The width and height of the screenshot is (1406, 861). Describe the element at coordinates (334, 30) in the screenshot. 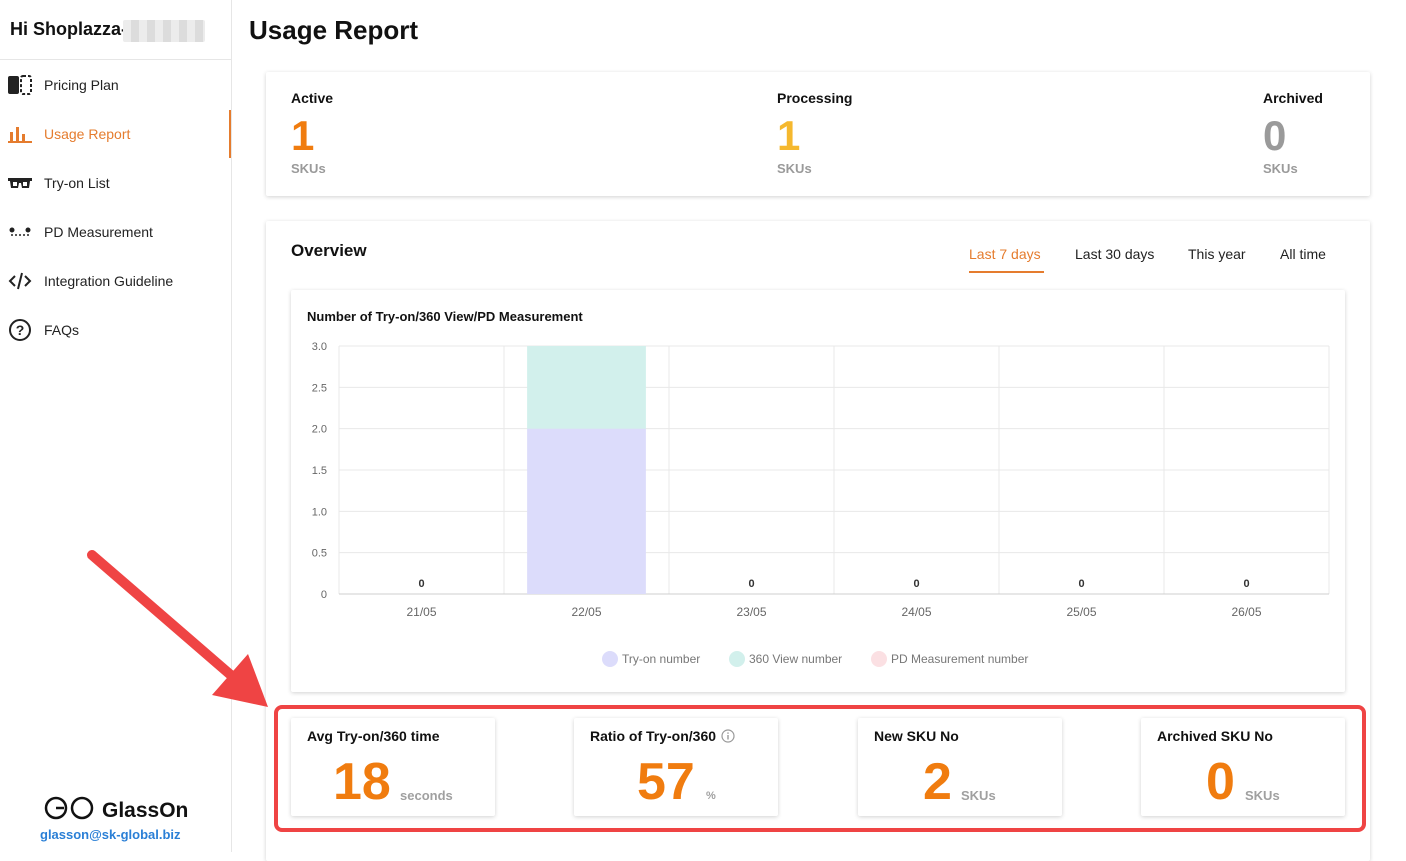

I see `page-title: Usage Report` at that location.